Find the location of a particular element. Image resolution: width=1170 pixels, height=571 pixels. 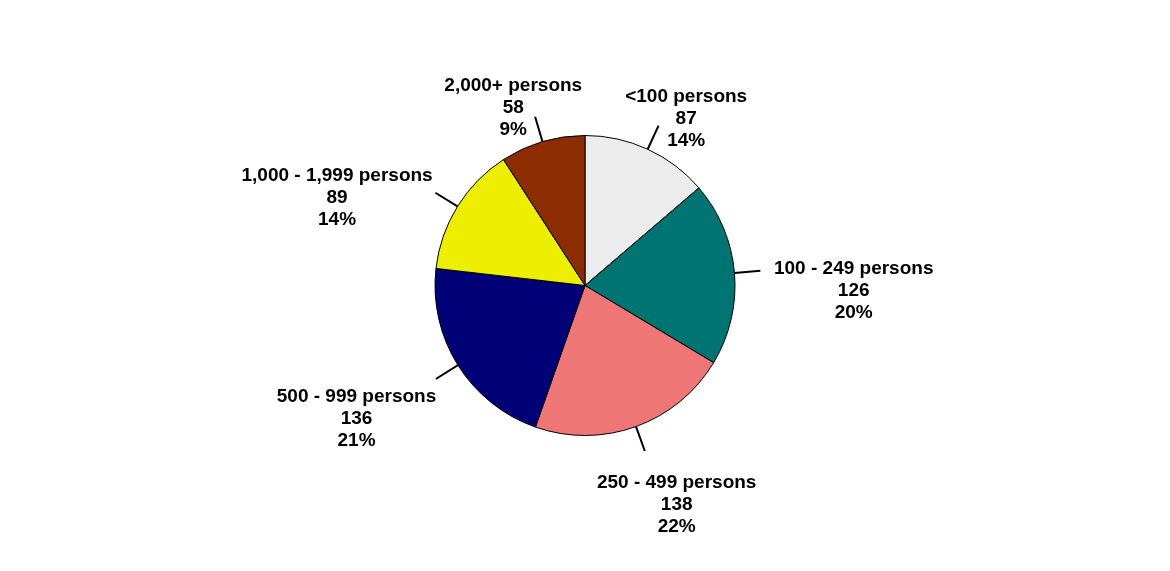

data-label: 89 14% is located at coordinates (337, 208).